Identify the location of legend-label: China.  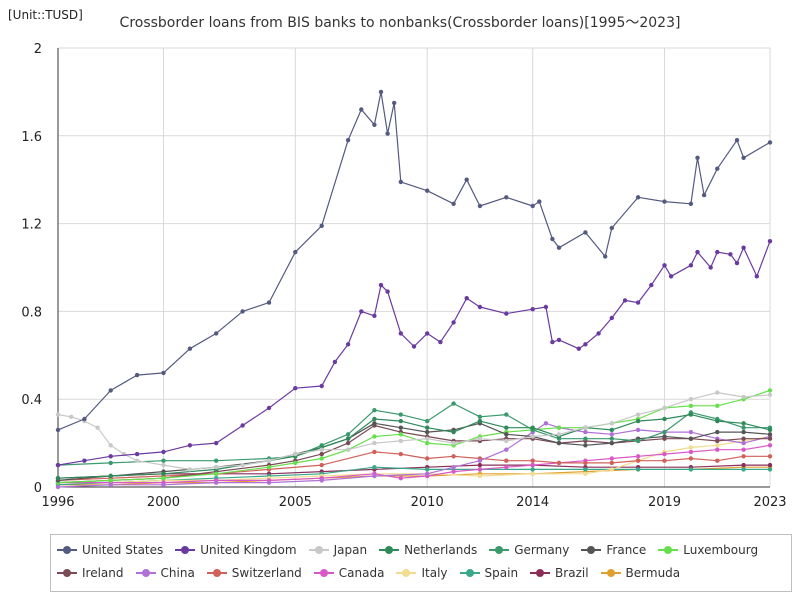
(177, 572).